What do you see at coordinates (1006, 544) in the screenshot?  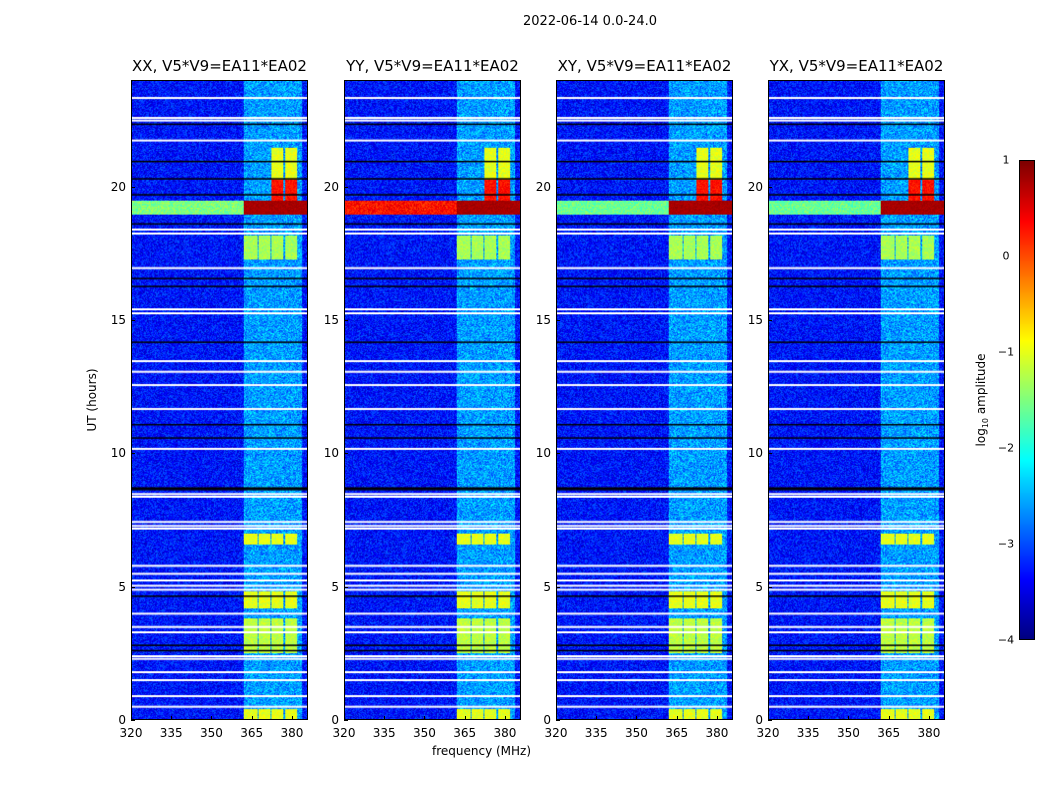 I see `colorbar-tick-label: −3` at bounding box center [1006, 544].